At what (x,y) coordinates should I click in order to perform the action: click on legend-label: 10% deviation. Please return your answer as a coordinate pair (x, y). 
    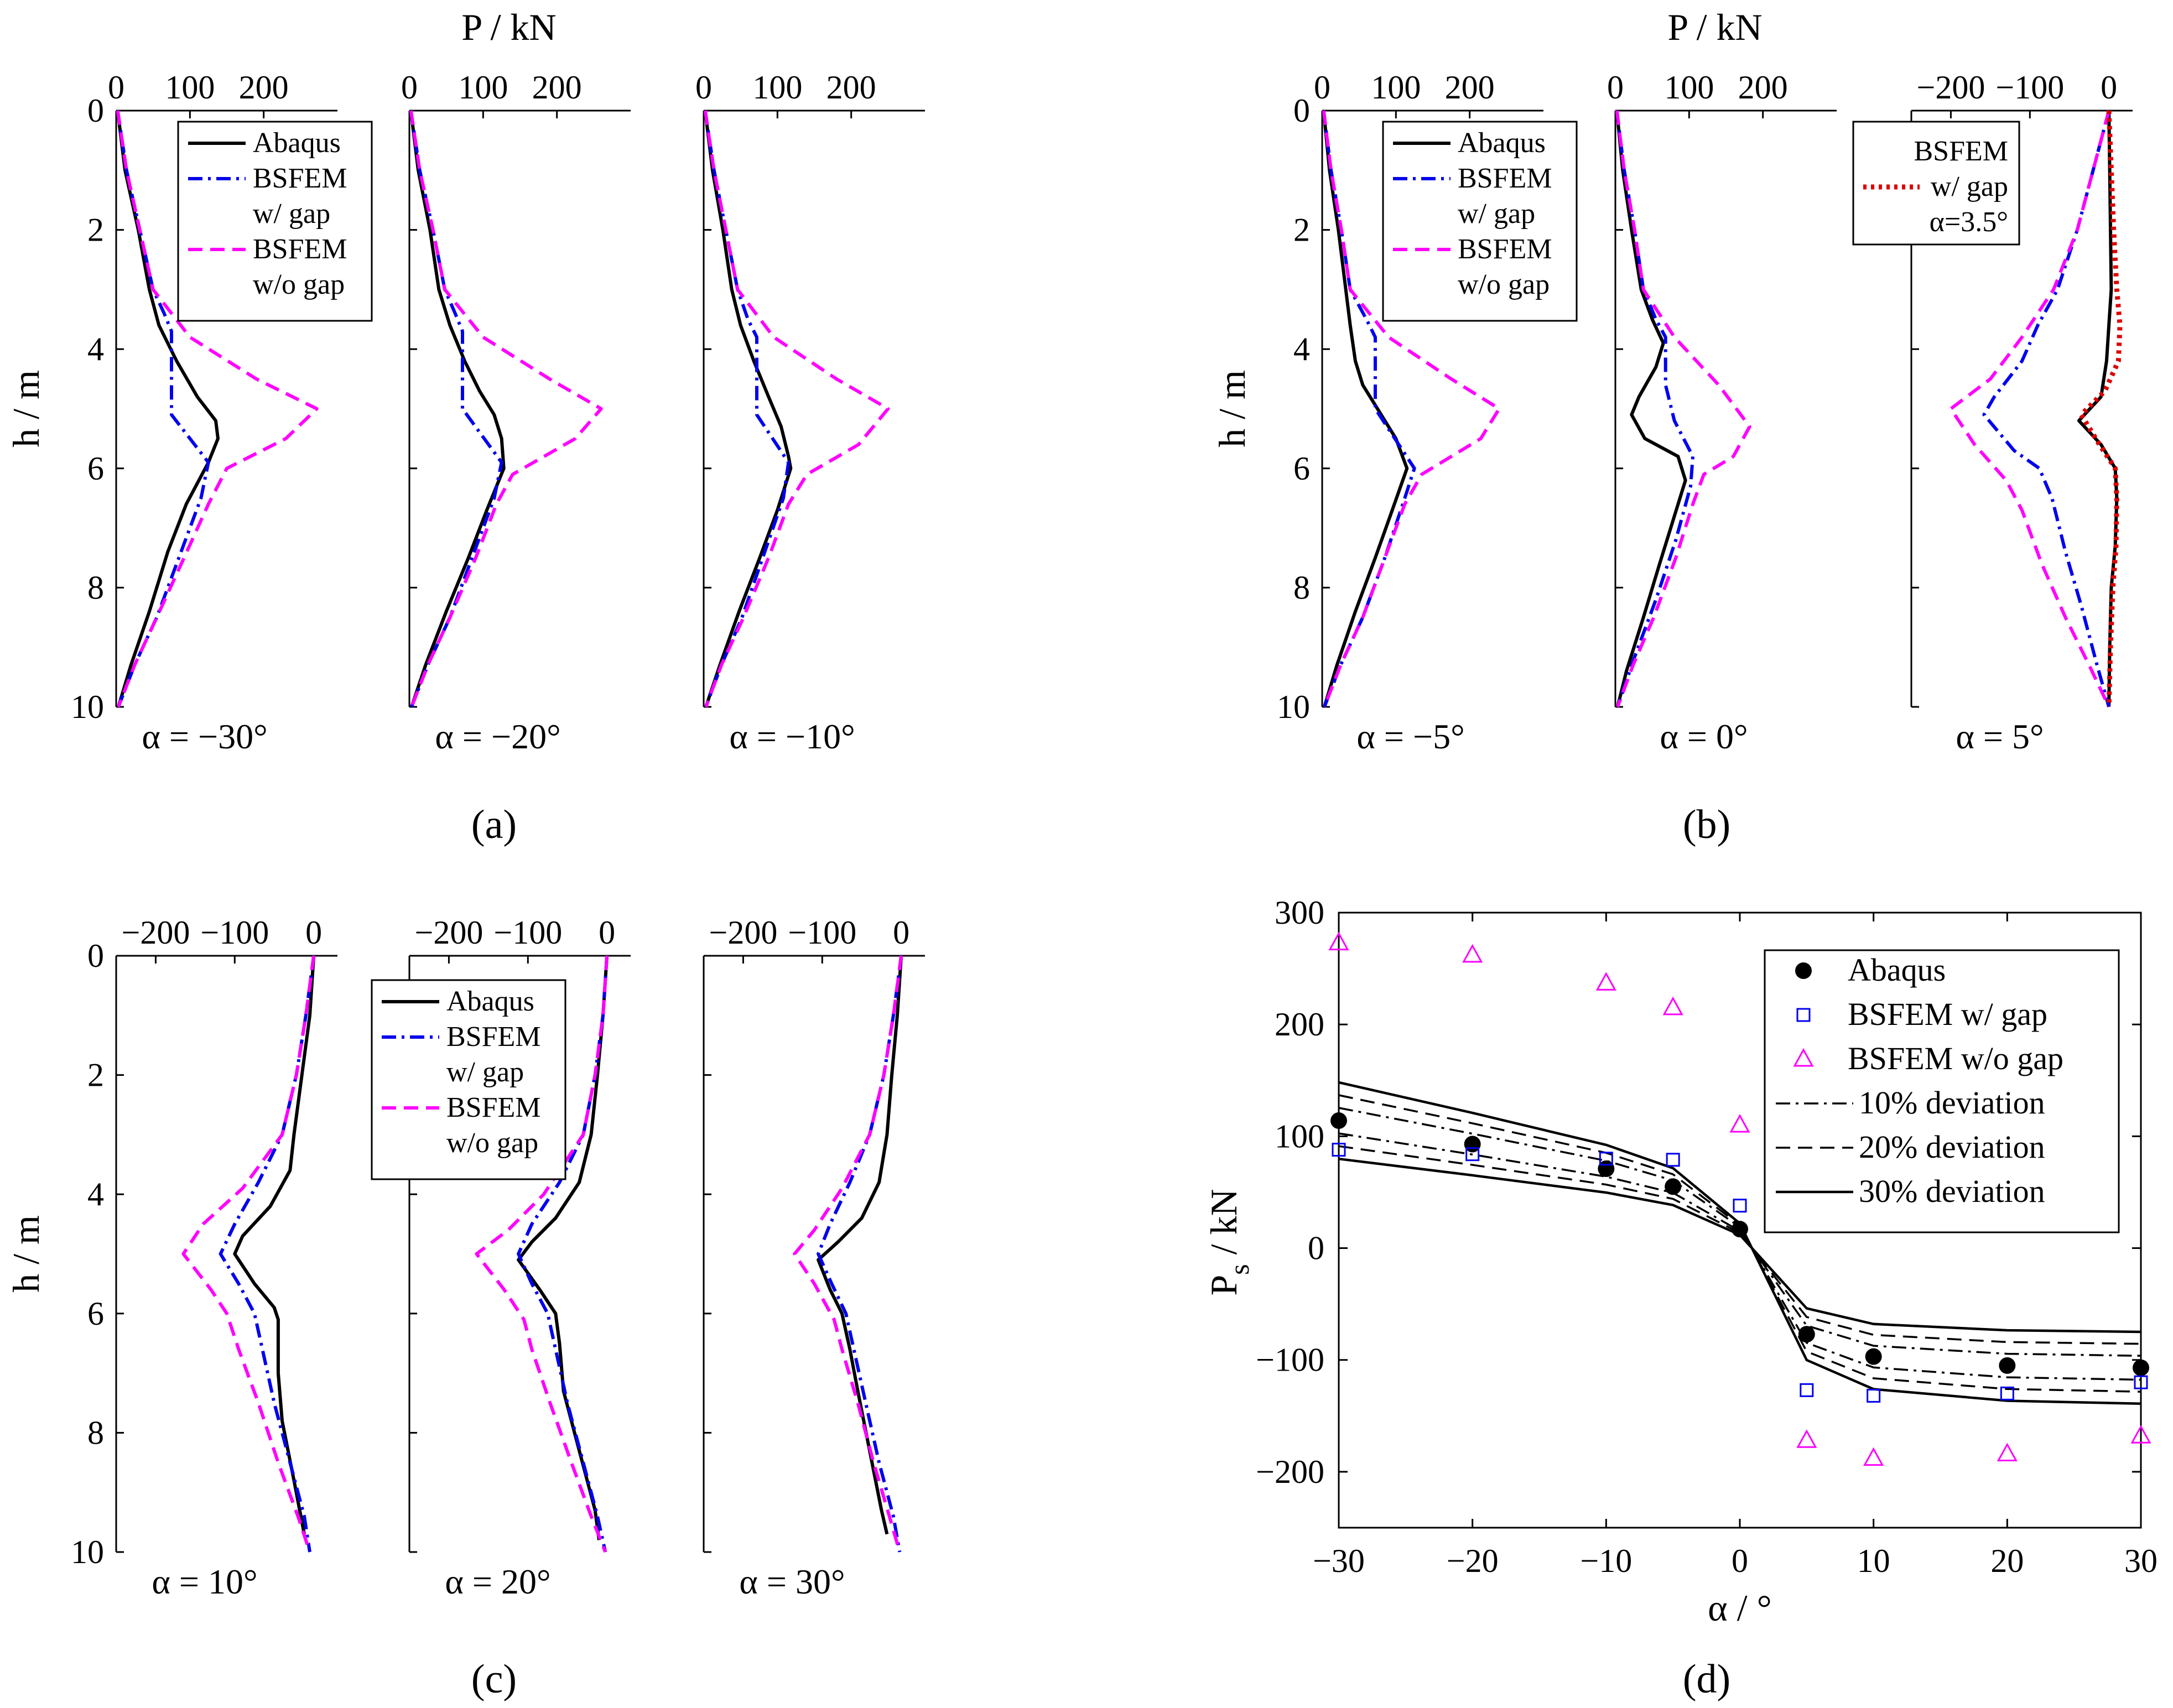
    Looking at the image, I should click on (1952, 1103).